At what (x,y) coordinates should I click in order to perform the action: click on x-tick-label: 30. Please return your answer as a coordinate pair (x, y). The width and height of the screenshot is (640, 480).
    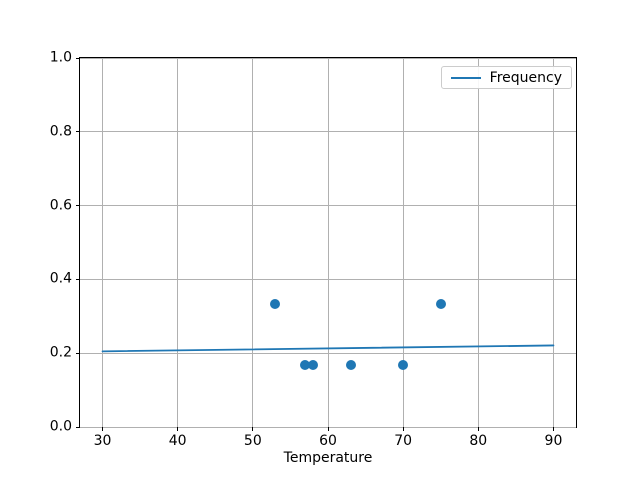
    Looking at the image, I should click on (102, 441).